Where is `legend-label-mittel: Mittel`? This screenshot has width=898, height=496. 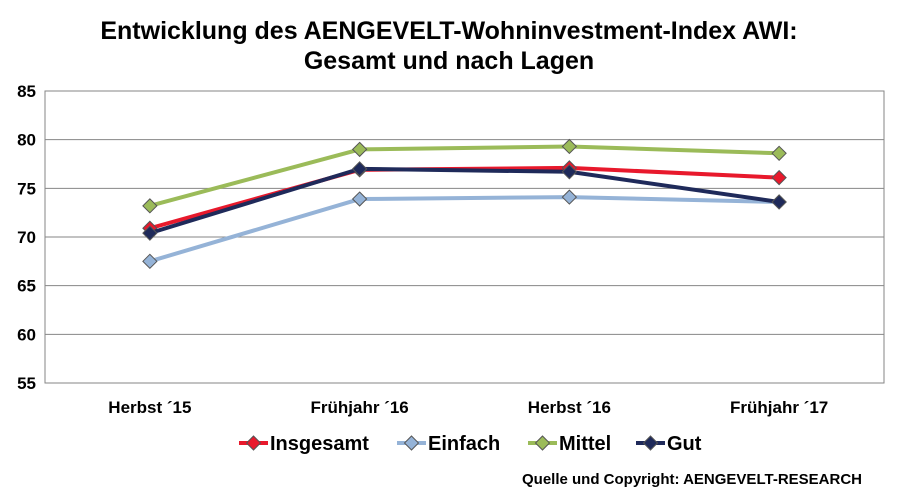 legend-label-mittel: Mittel is located at coordinates (585, 444).